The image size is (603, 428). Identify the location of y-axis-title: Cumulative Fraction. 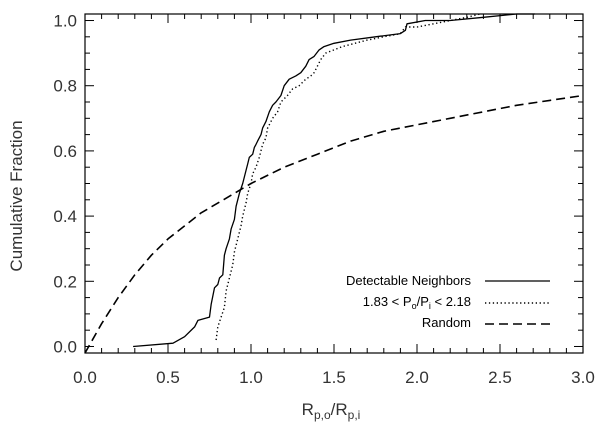
(16, 195).